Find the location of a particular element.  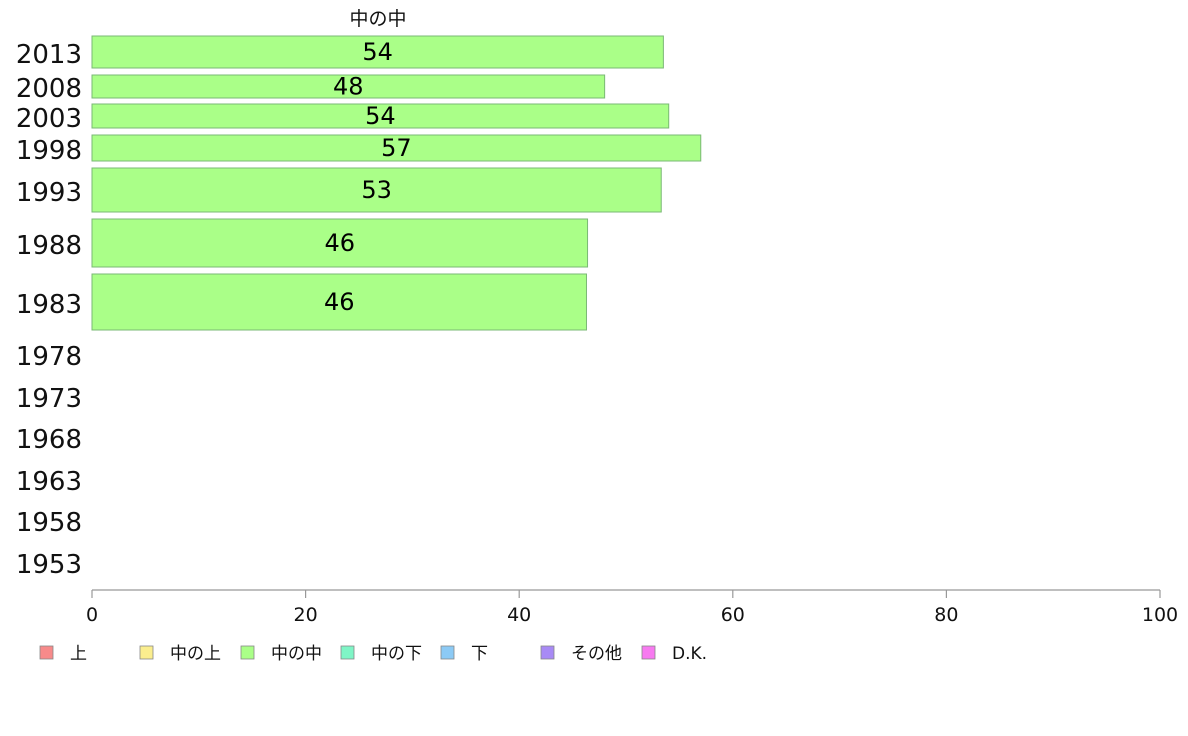

bar-value-label-1983: 46 is located at coordinates (339, 302).